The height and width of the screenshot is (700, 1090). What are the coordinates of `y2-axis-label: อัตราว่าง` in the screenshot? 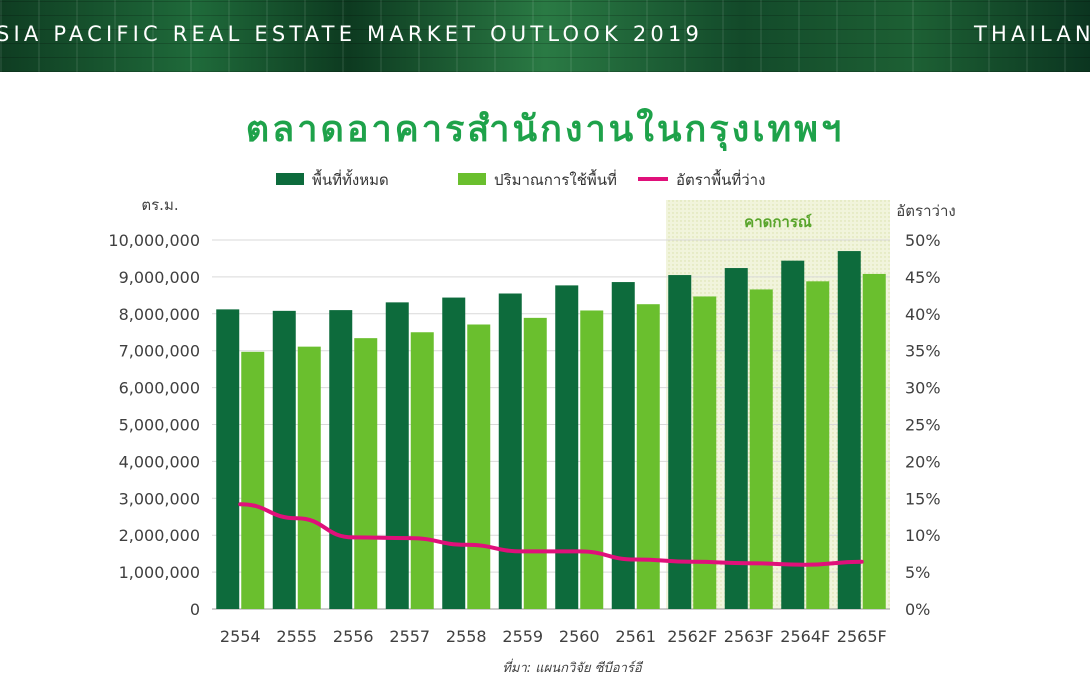 It's located at (925, 211).